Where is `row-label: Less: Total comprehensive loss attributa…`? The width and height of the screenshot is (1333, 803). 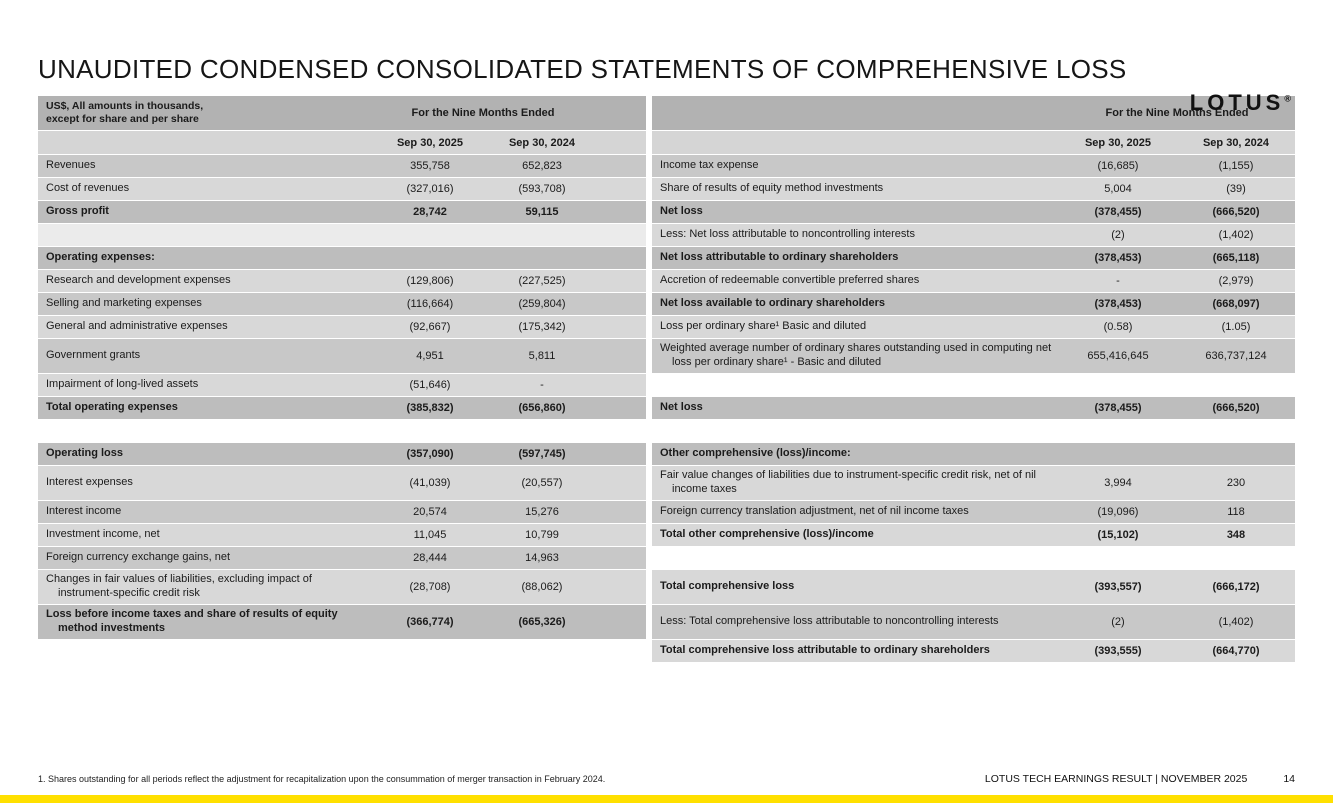 row-label: Less: Total comprehensive loss attributa… is located at coordinates (829, 620).